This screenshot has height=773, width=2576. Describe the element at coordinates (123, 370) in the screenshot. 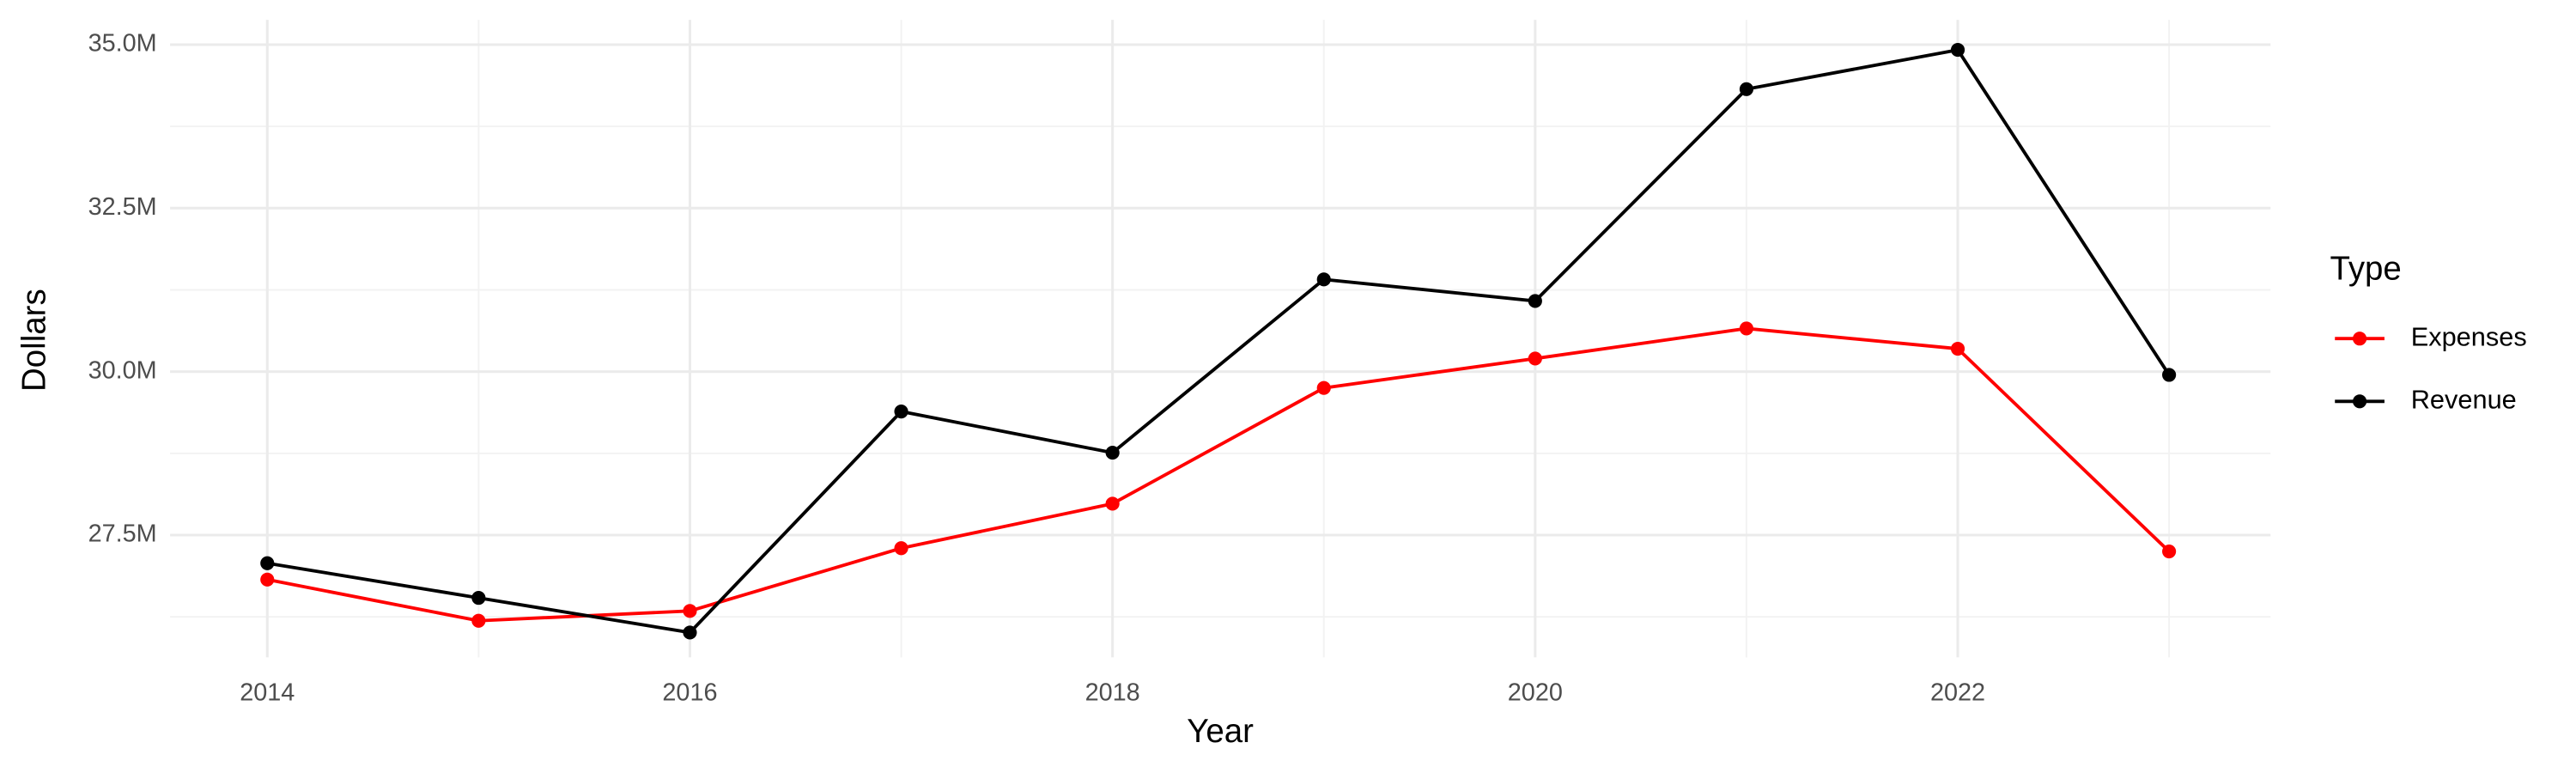

I see `y-tick-label: 30.0M` at that location.